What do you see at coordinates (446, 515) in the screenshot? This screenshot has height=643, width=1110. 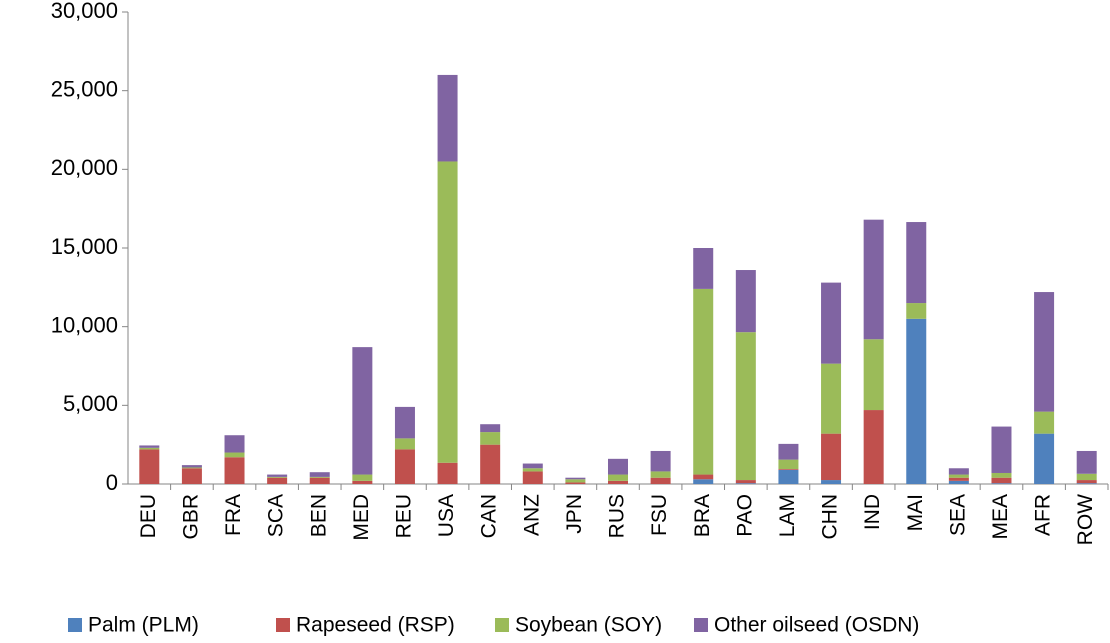 I see `x-tick-label: USA` at bounding box center [446, 515].